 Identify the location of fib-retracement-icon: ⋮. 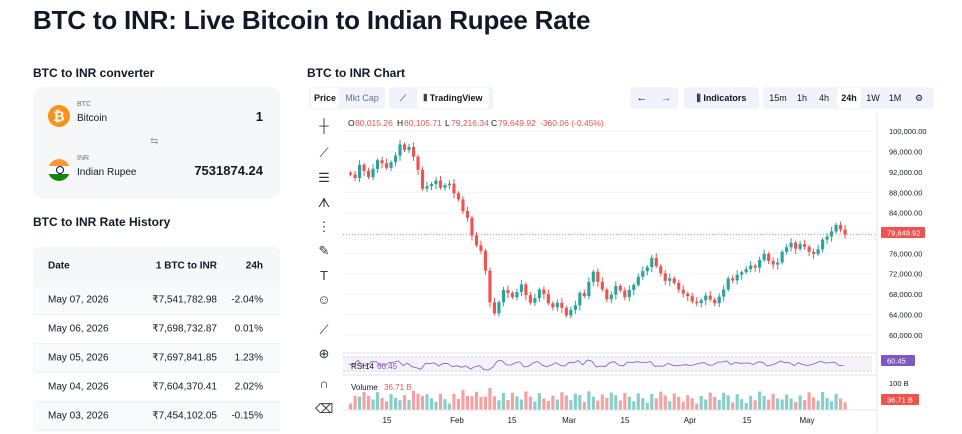
(324, 226).